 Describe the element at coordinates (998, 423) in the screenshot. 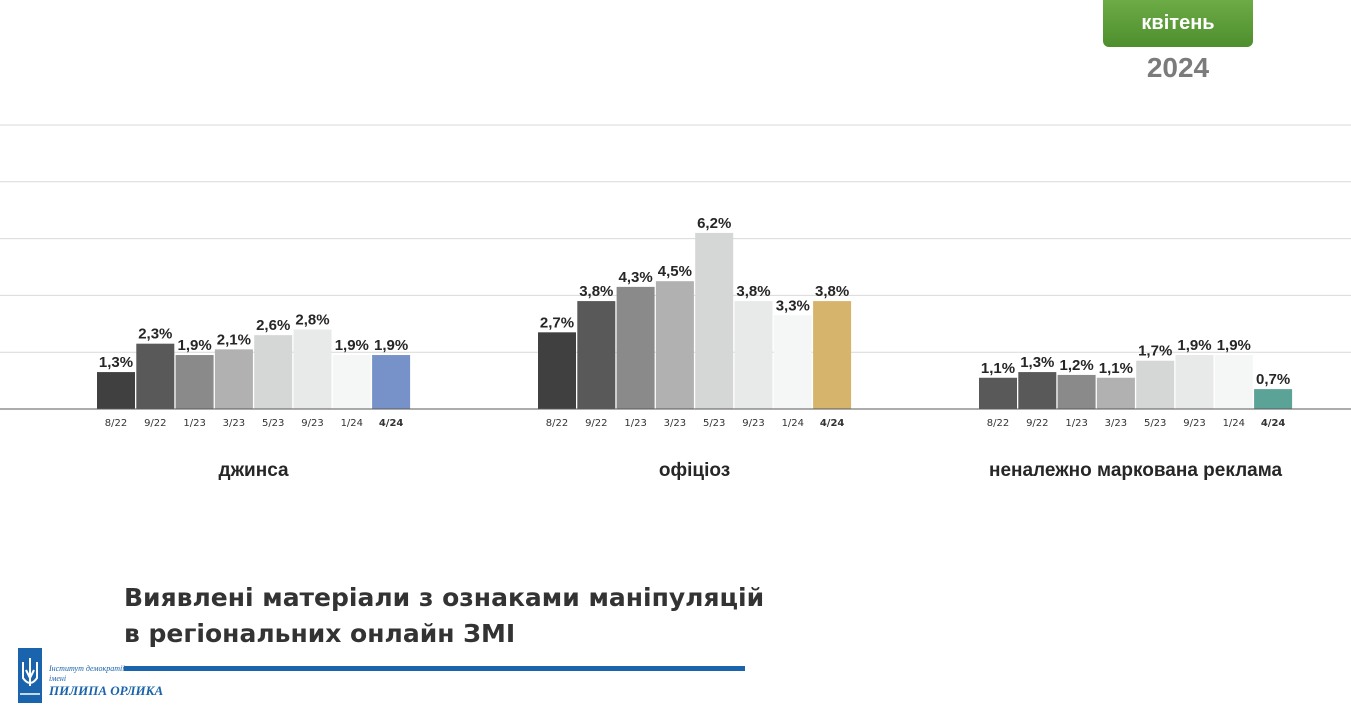

I see `tick-label-g2-0: 8/22` at that location.